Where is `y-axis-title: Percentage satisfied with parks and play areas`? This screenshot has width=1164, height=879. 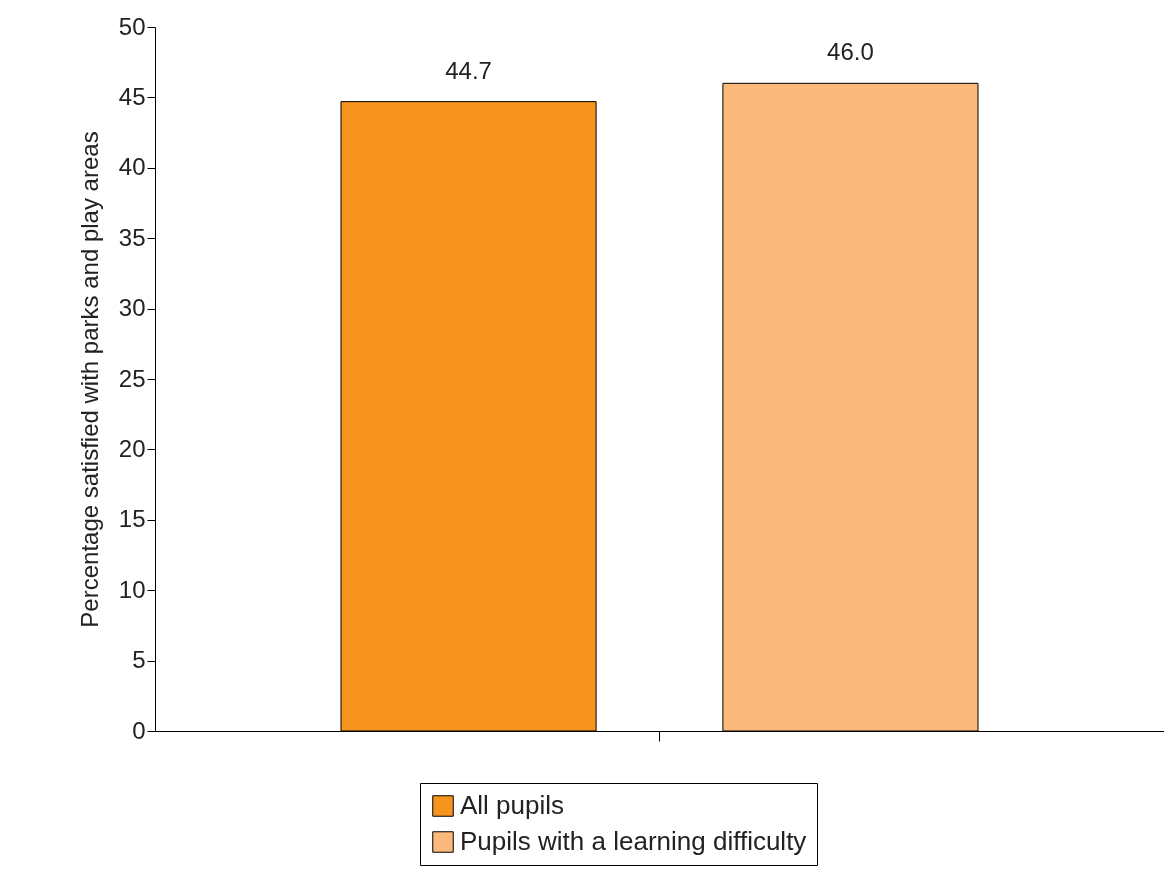
y-axis-title: Percentage satisfied with parks and play areas is located at coordinates (89, 379).